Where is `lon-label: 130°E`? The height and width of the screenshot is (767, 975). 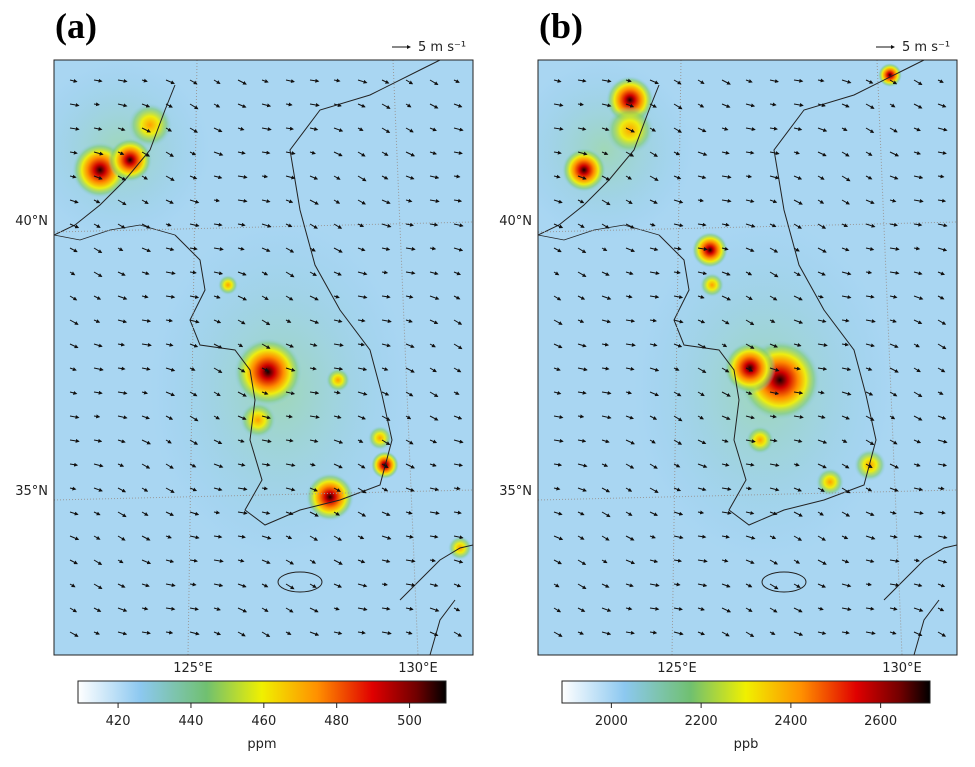 lon-label: 130°E is located at coordinates (902, 668).